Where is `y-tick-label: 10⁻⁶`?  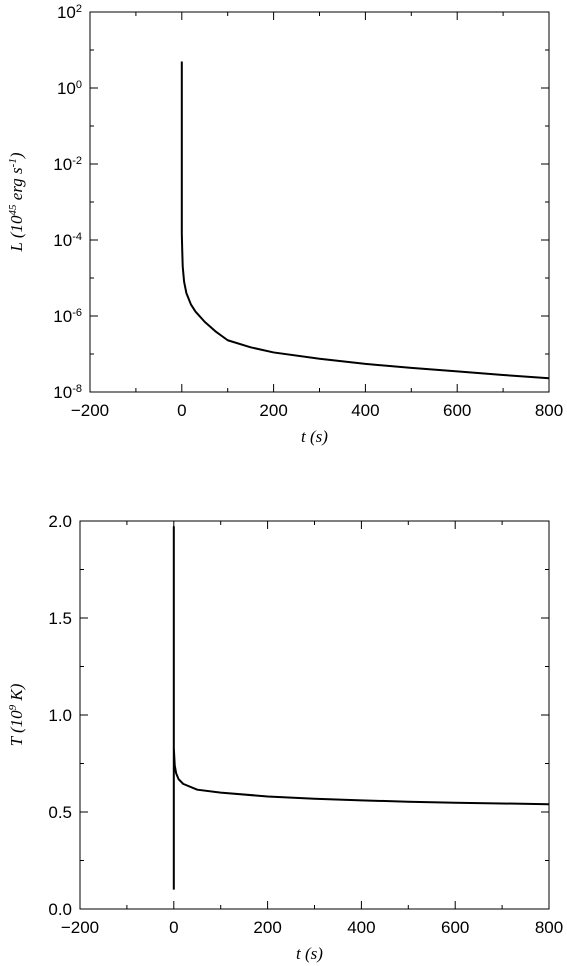
y-tick-label: 10⁻⁶ is located at coordinates (67, 316).